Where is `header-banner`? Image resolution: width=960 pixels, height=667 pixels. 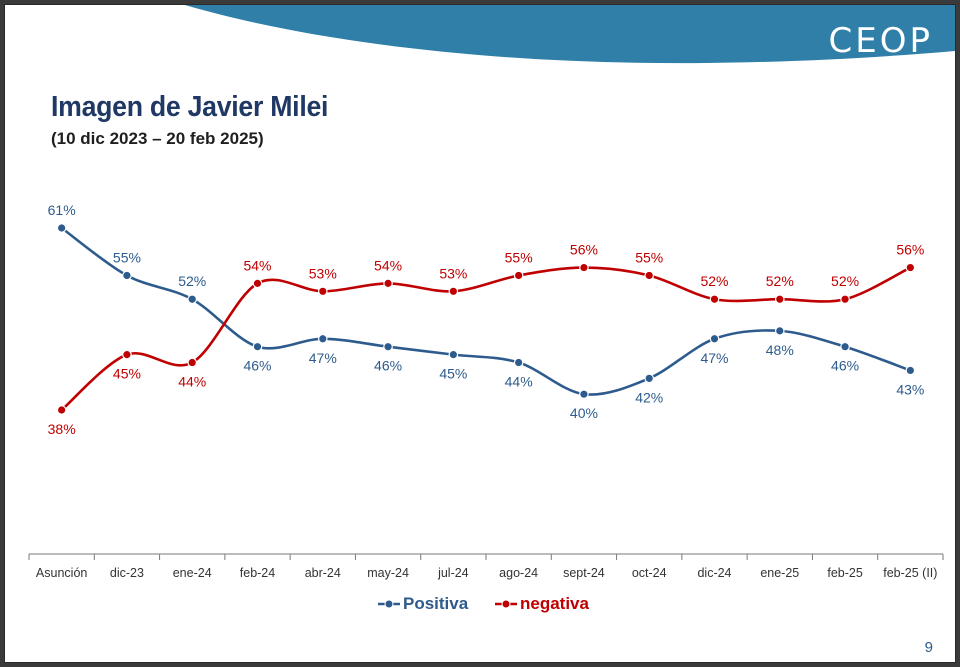 header-banner is located at coordinates (570, 34).